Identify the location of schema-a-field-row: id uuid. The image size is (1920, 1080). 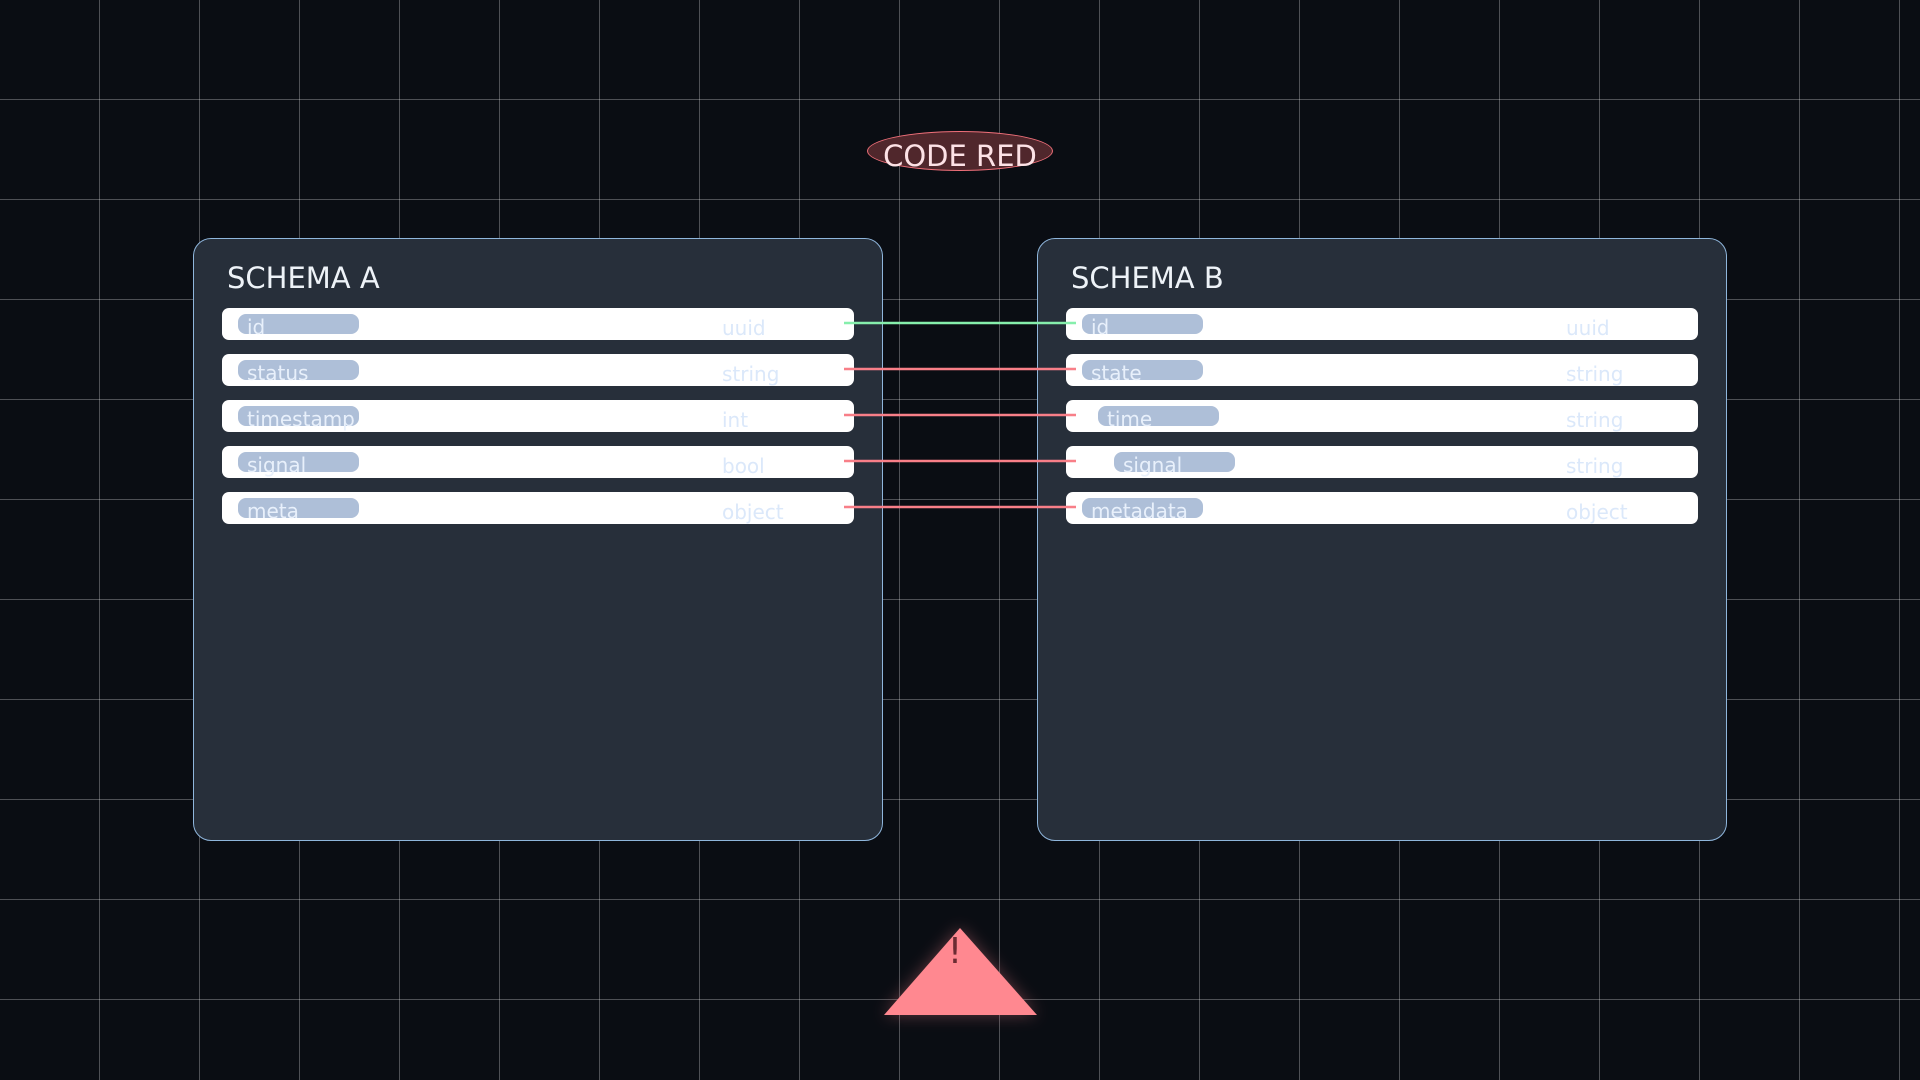
(538, 324).